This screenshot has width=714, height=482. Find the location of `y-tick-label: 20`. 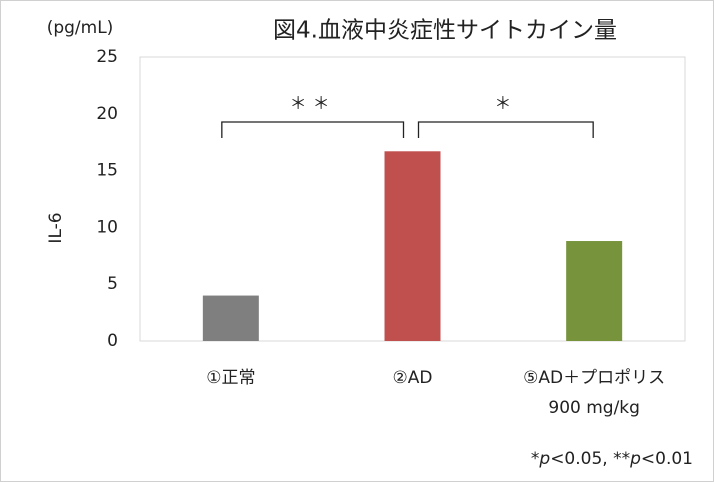

y-tick-label: 20 is located at coordinates (107, 114).